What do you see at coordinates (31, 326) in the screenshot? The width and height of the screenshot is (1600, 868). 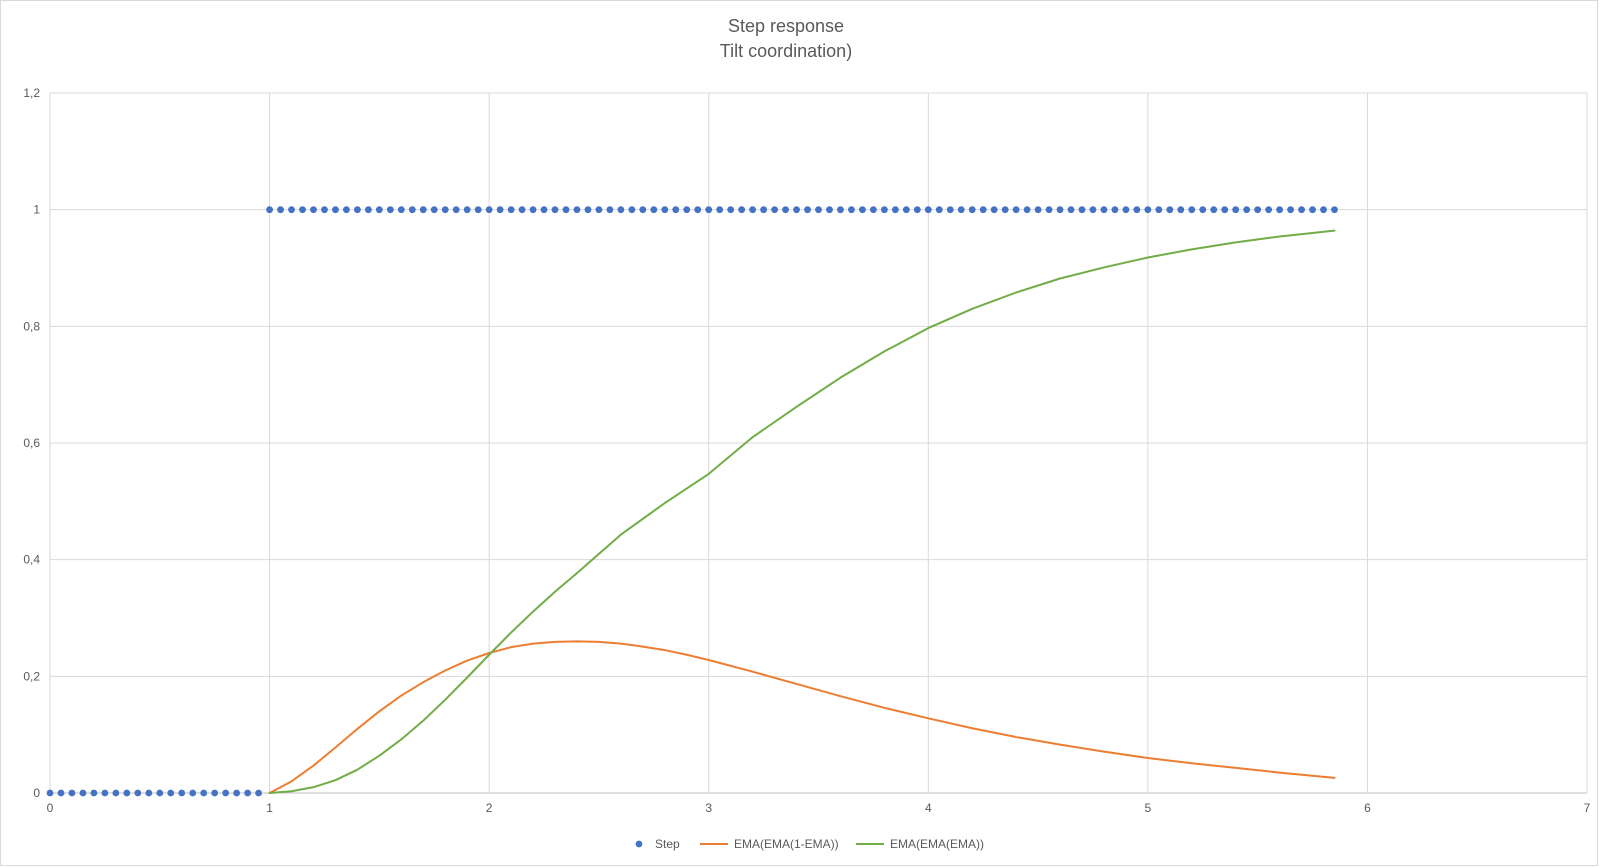 I see `y-tick-label: 0,8` at bounding box center [31, 326].